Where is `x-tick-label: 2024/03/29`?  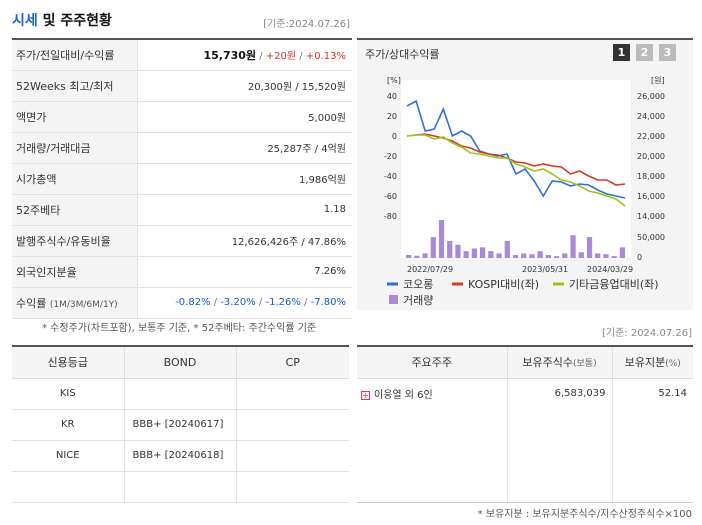
x-tick-label: 2024/03/29 is located at coordinates (610, 269).